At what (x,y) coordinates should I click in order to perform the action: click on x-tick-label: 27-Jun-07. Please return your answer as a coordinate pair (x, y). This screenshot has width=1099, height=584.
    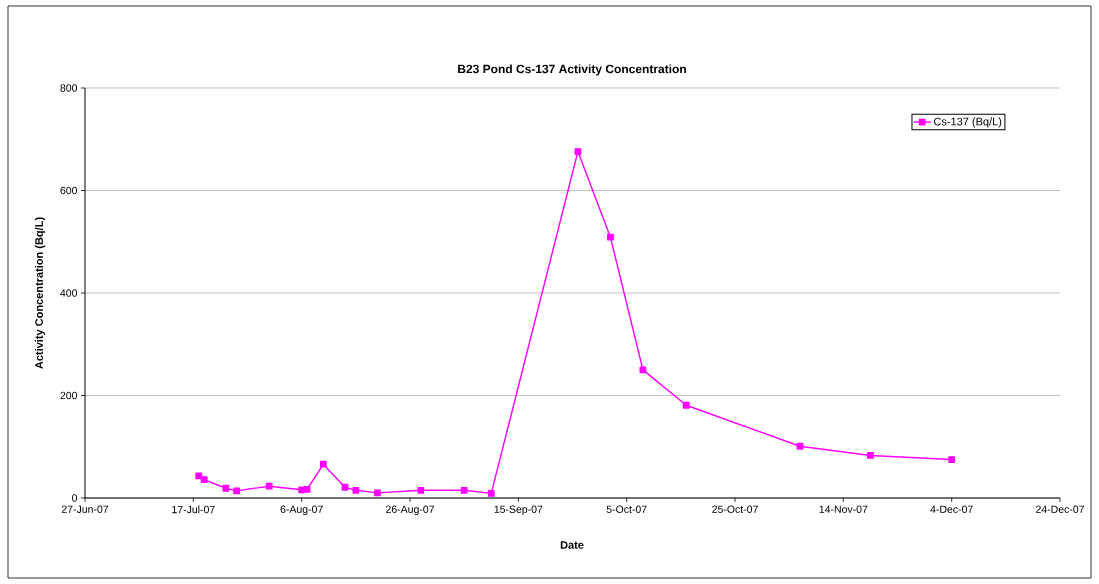
    Looking at the image, I should click on (85, 509).